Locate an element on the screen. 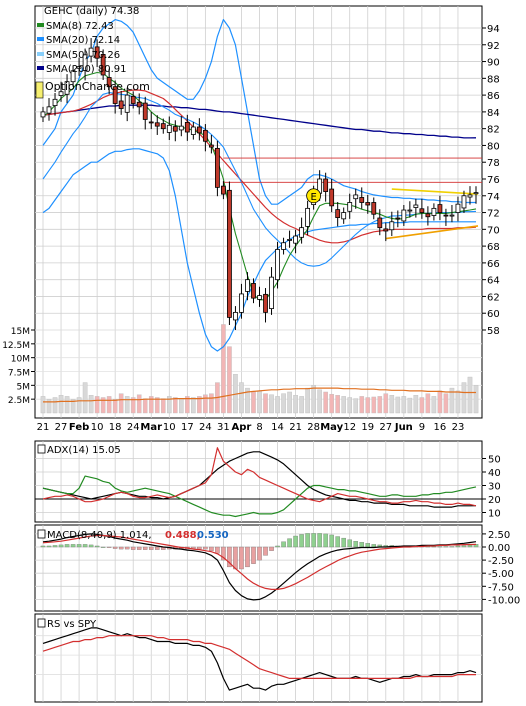  legend-label: SMA(20) 72.14 is located at coordinates (83, 40).